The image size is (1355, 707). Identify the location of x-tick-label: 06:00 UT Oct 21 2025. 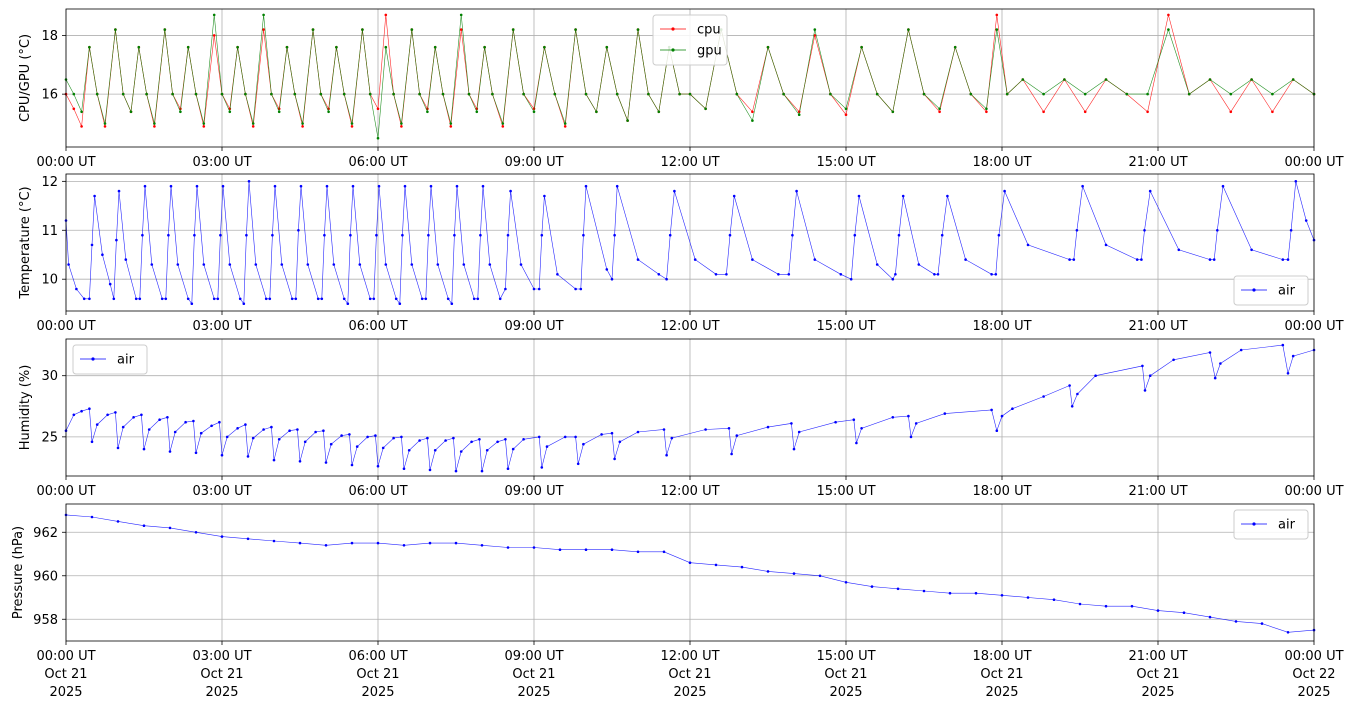
(377, 674).